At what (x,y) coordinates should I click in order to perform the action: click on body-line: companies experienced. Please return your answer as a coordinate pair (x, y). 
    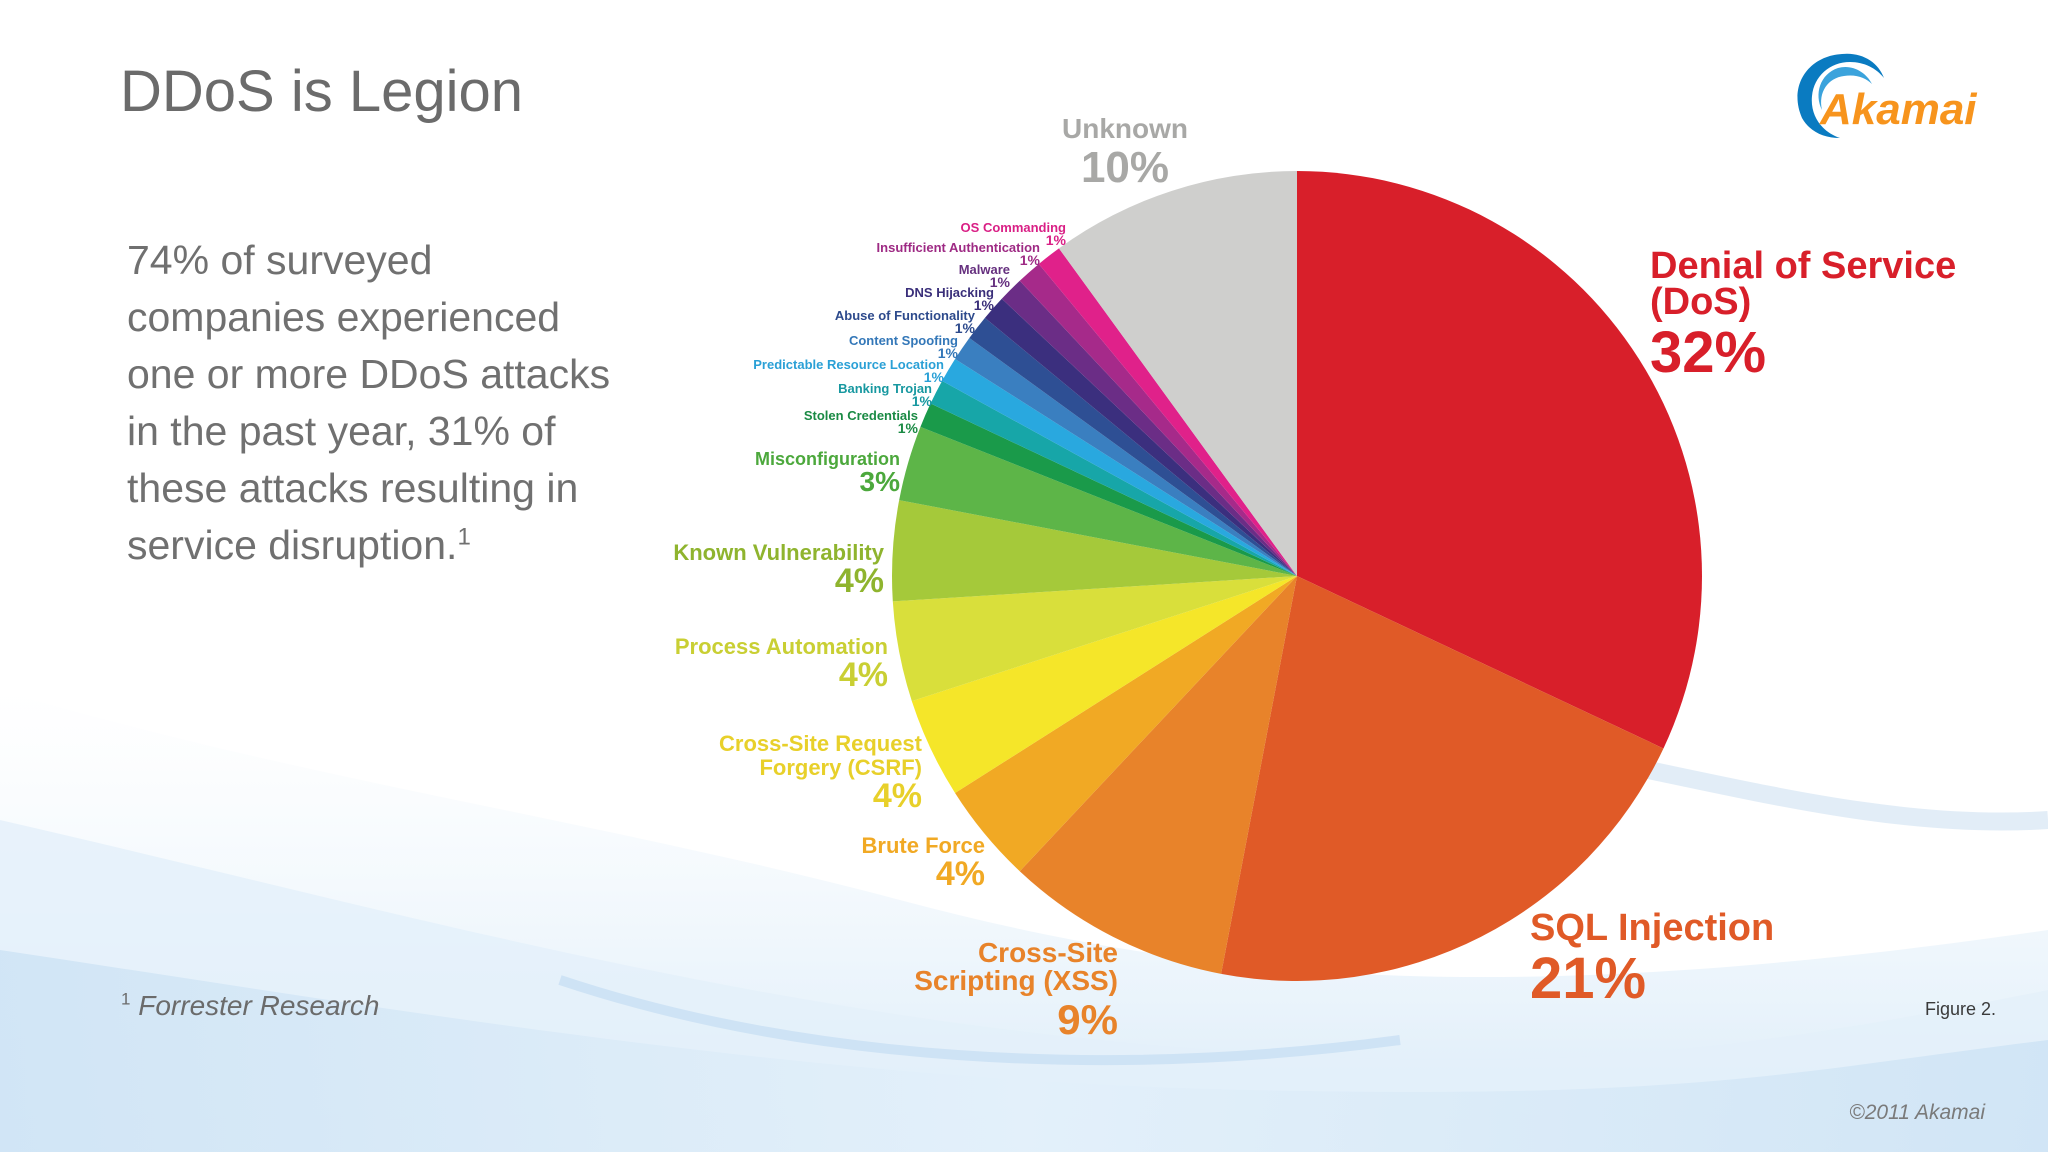
    Looking at the image, I should click on (344, 317).